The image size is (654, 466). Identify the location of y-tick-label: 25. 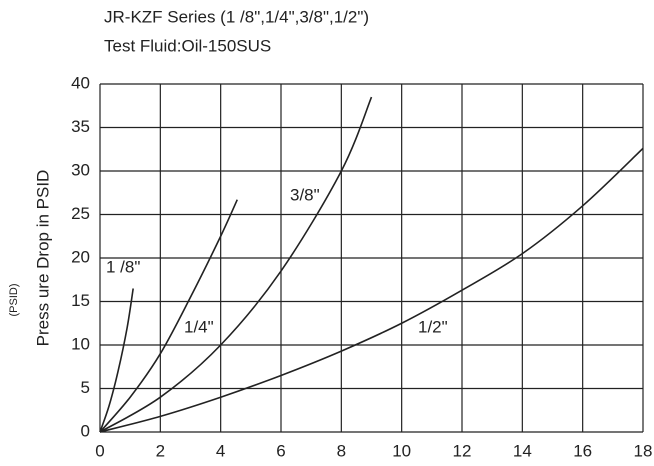
(80, 213).